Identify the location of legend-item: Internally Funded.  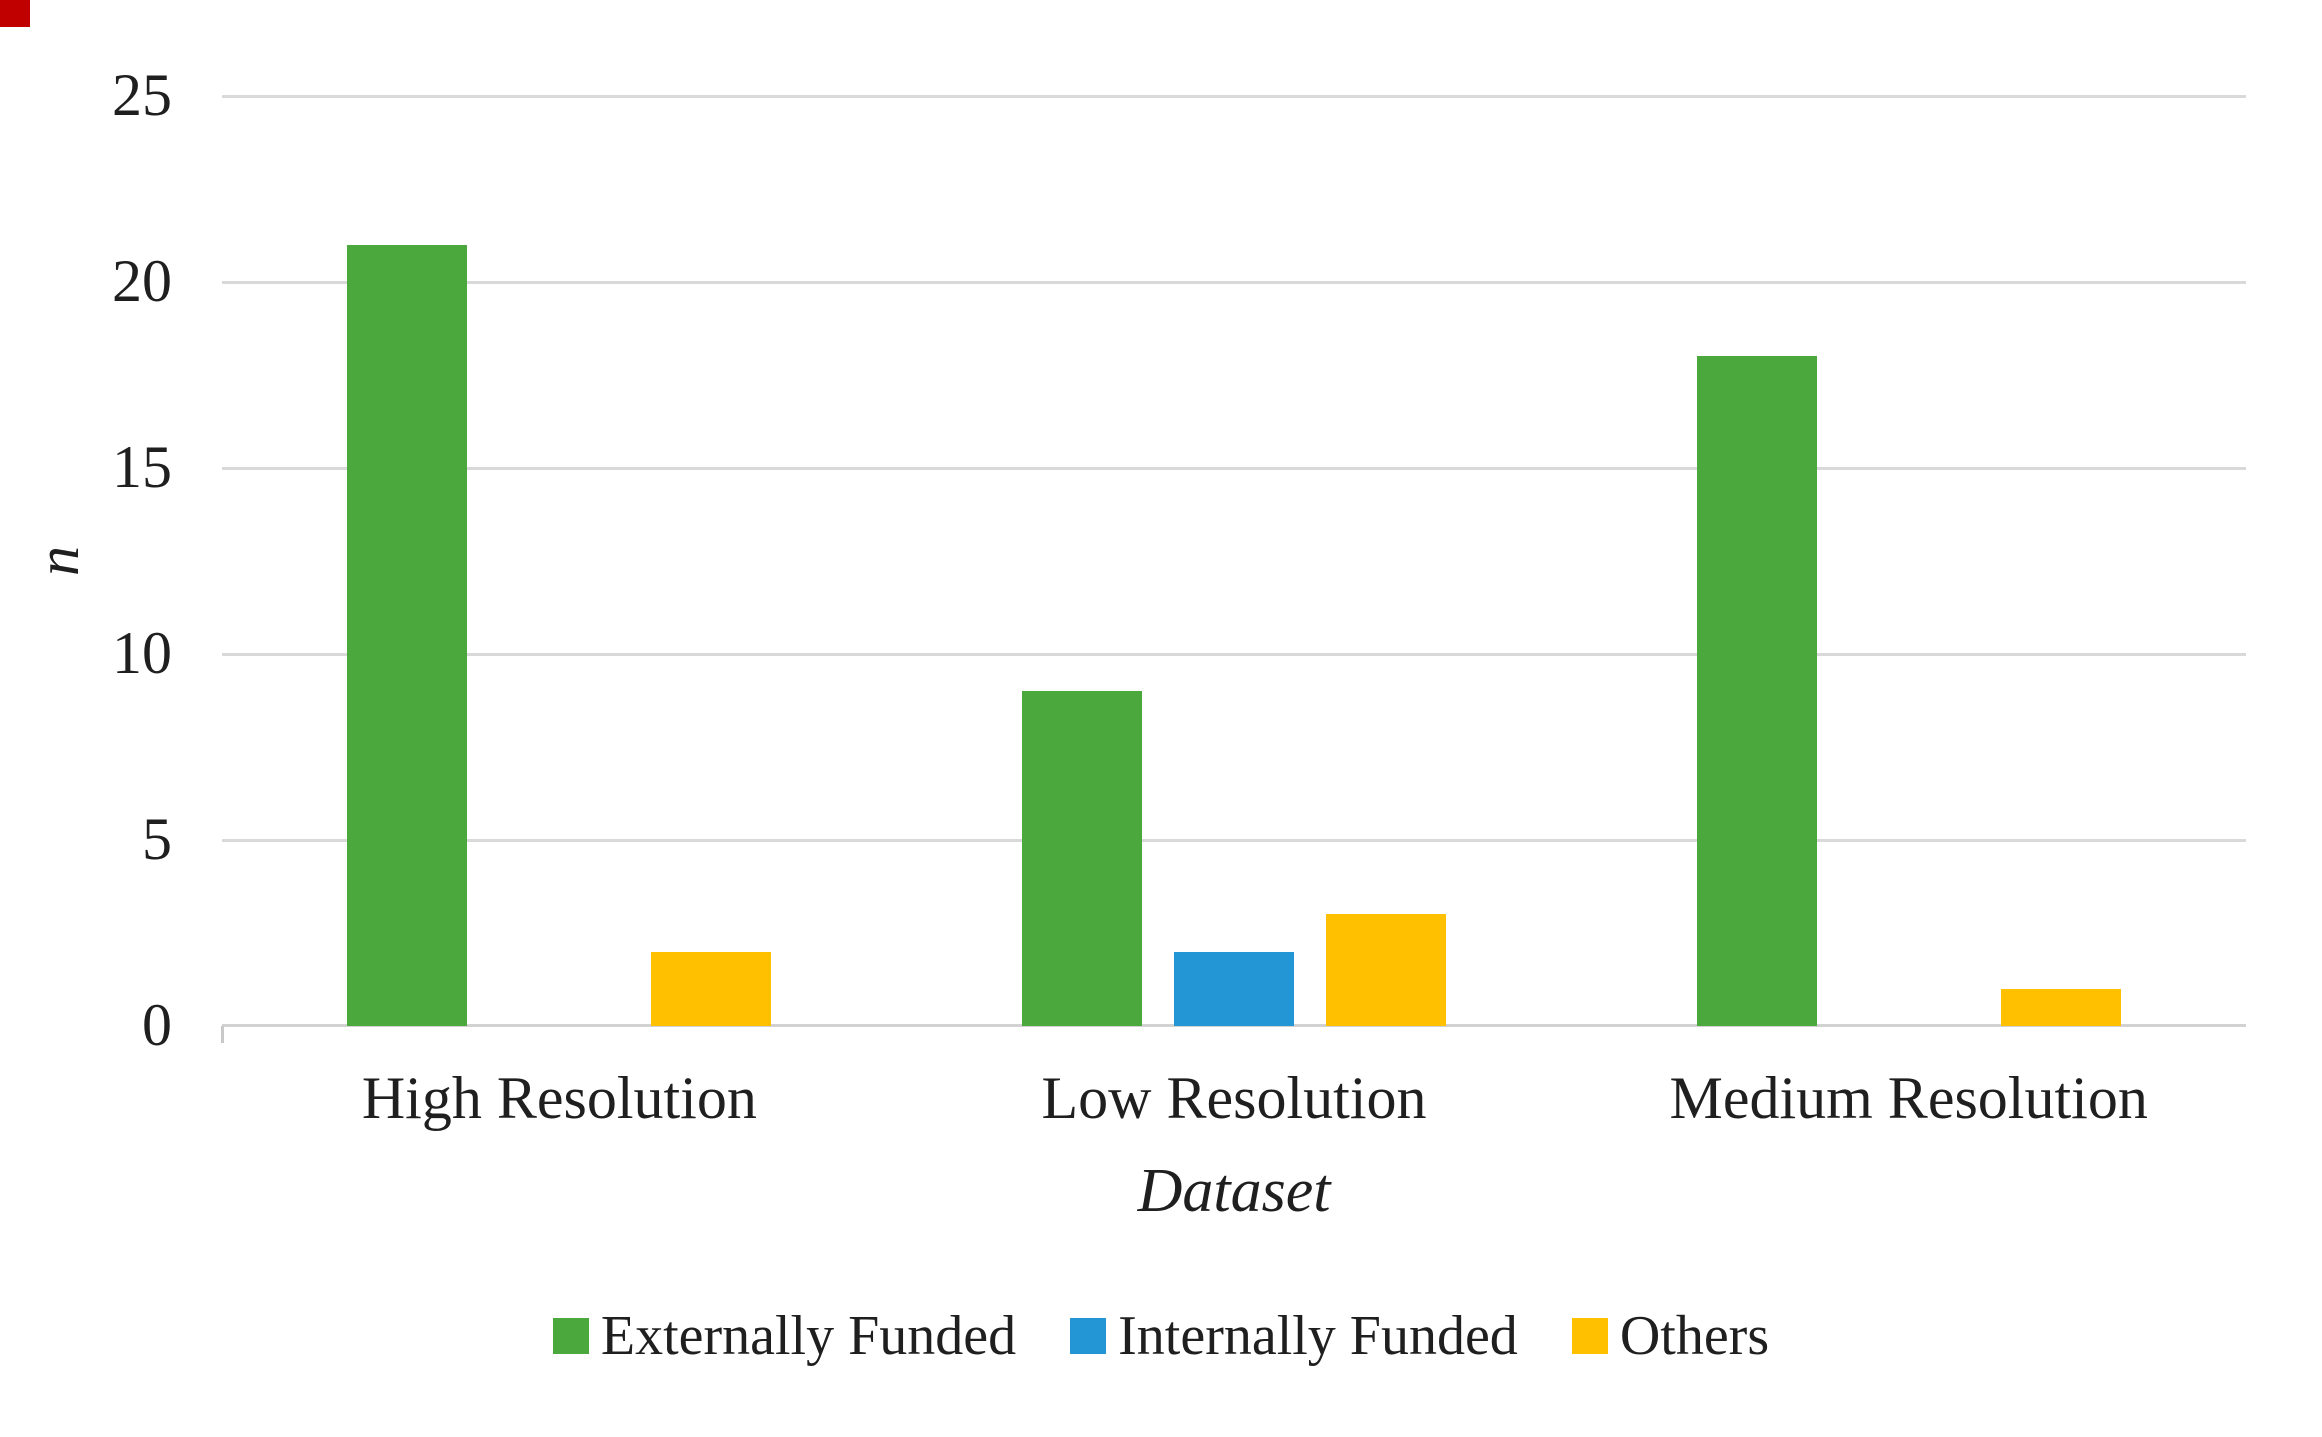
(1294, 1336).